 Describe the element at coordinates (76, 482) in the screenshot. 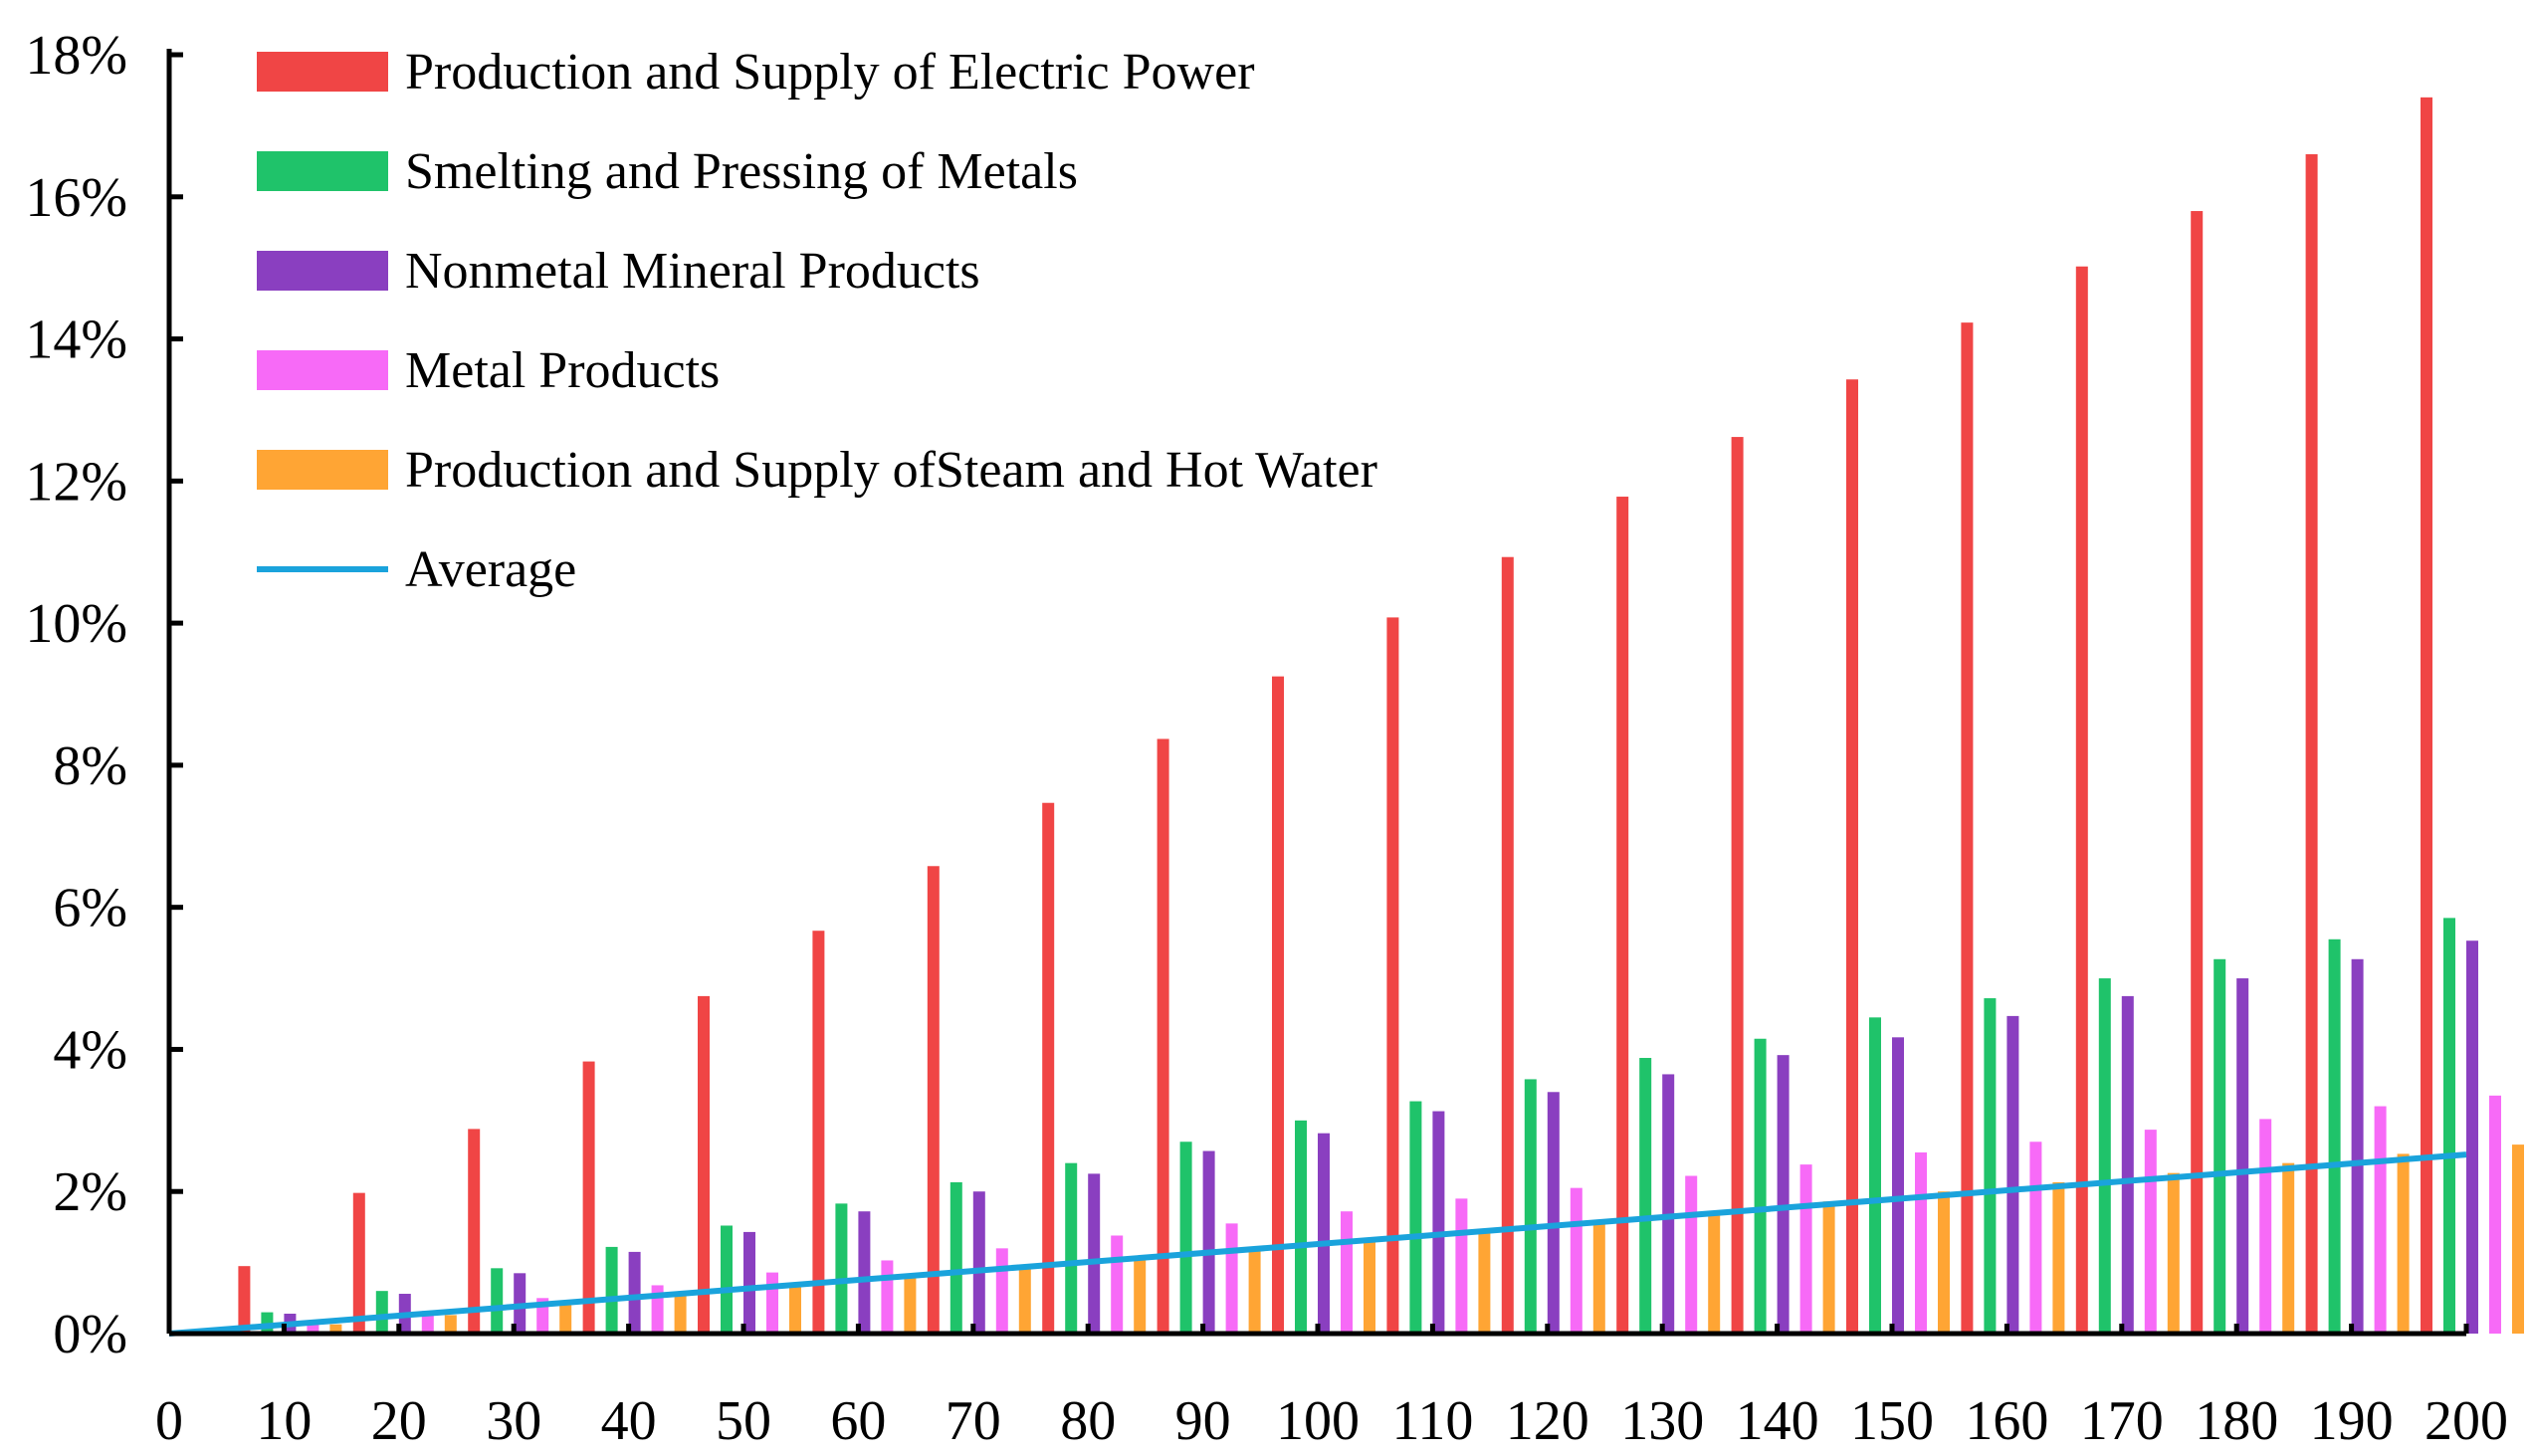

I see `y-tick-label: 12%` at that location.